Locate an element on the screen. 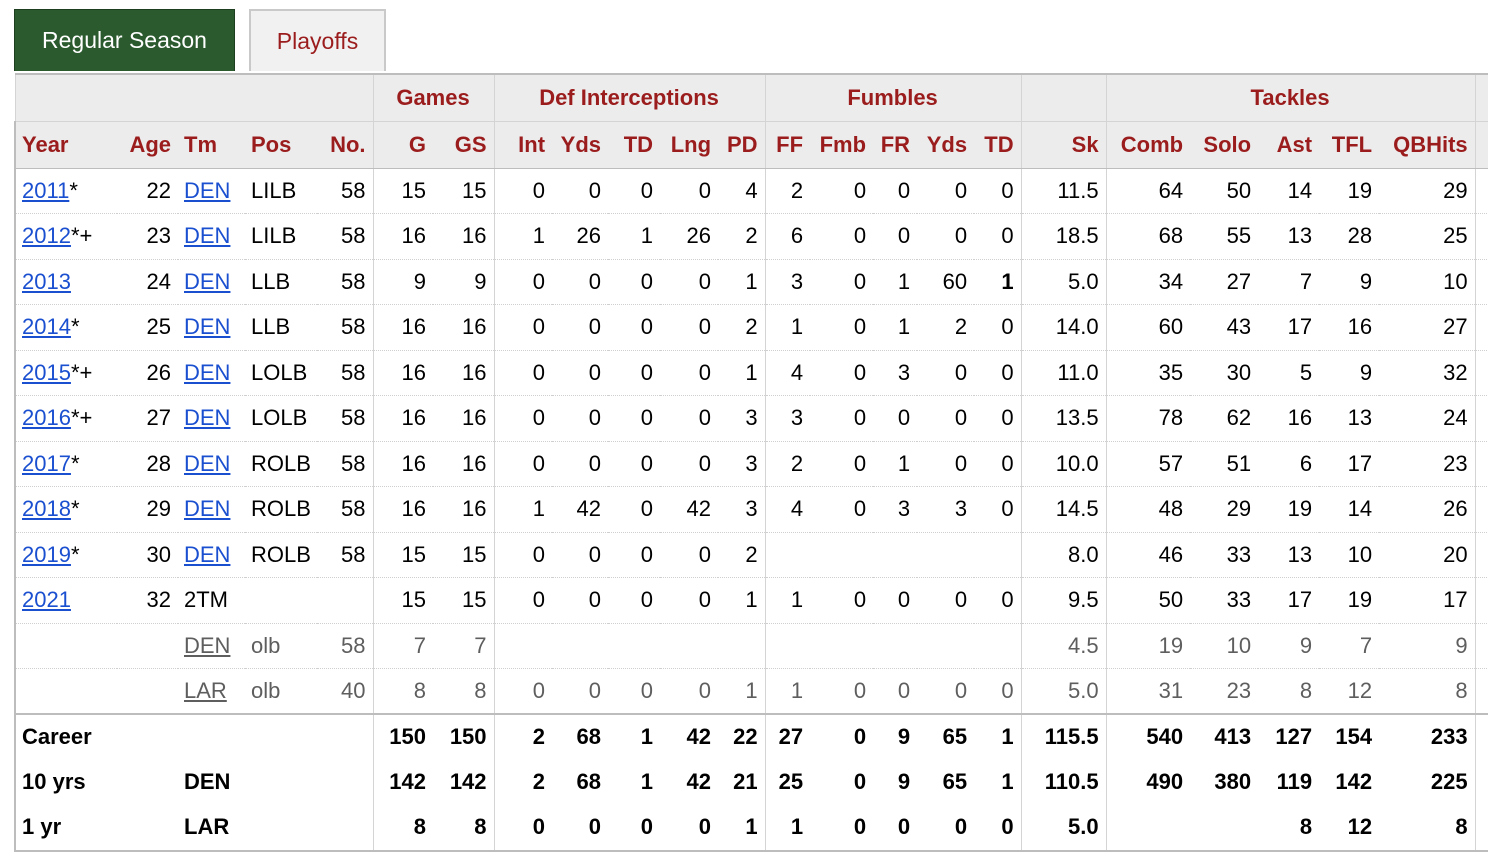  col-header-age: Age is located at coordinates (147, 144).